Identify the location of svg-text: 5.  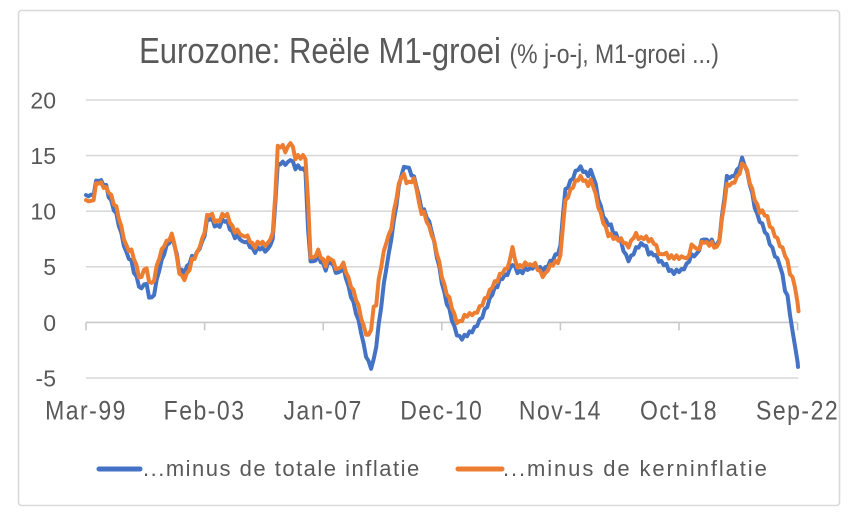
(49, 267).